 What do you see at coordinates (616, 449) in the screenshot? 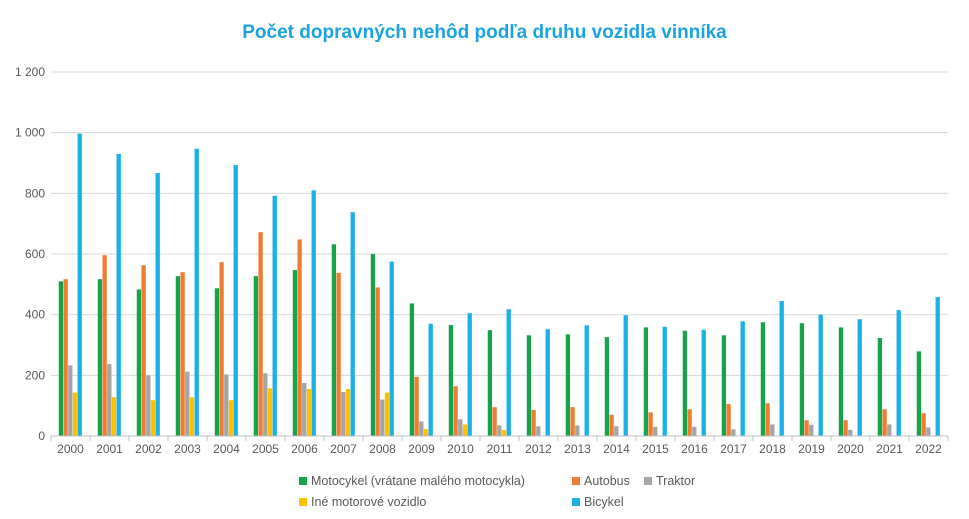
I see `x-tick-label: 2014` at bounding box center [616, 449].